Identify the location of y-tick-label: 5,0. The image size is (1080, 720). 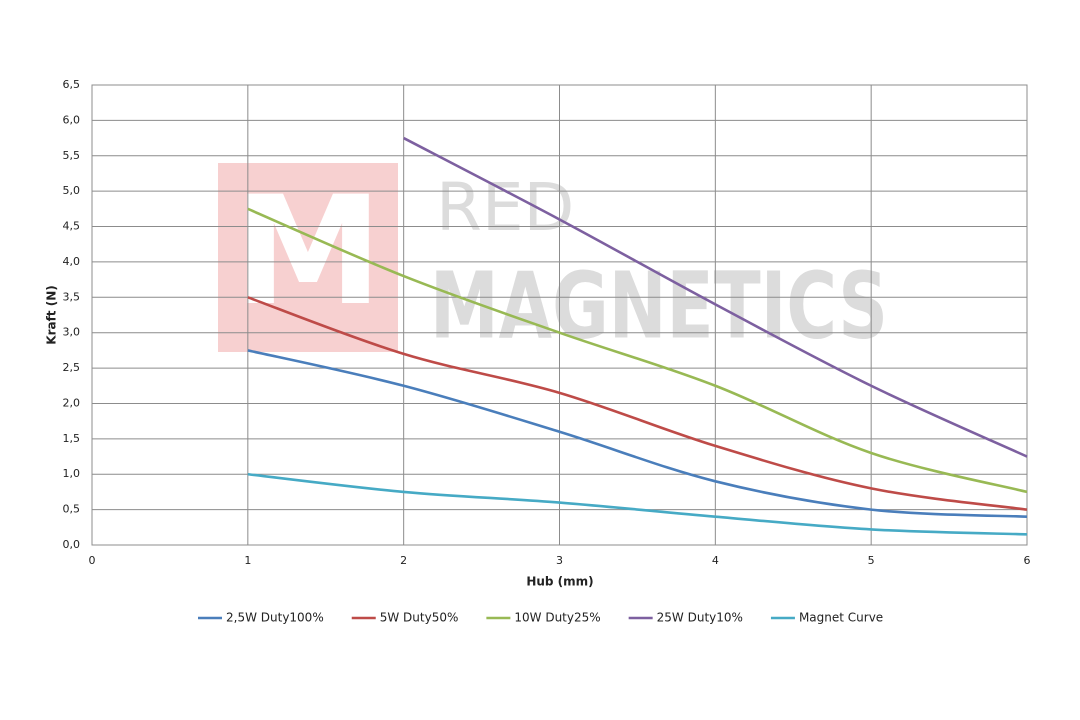
(72, 190).